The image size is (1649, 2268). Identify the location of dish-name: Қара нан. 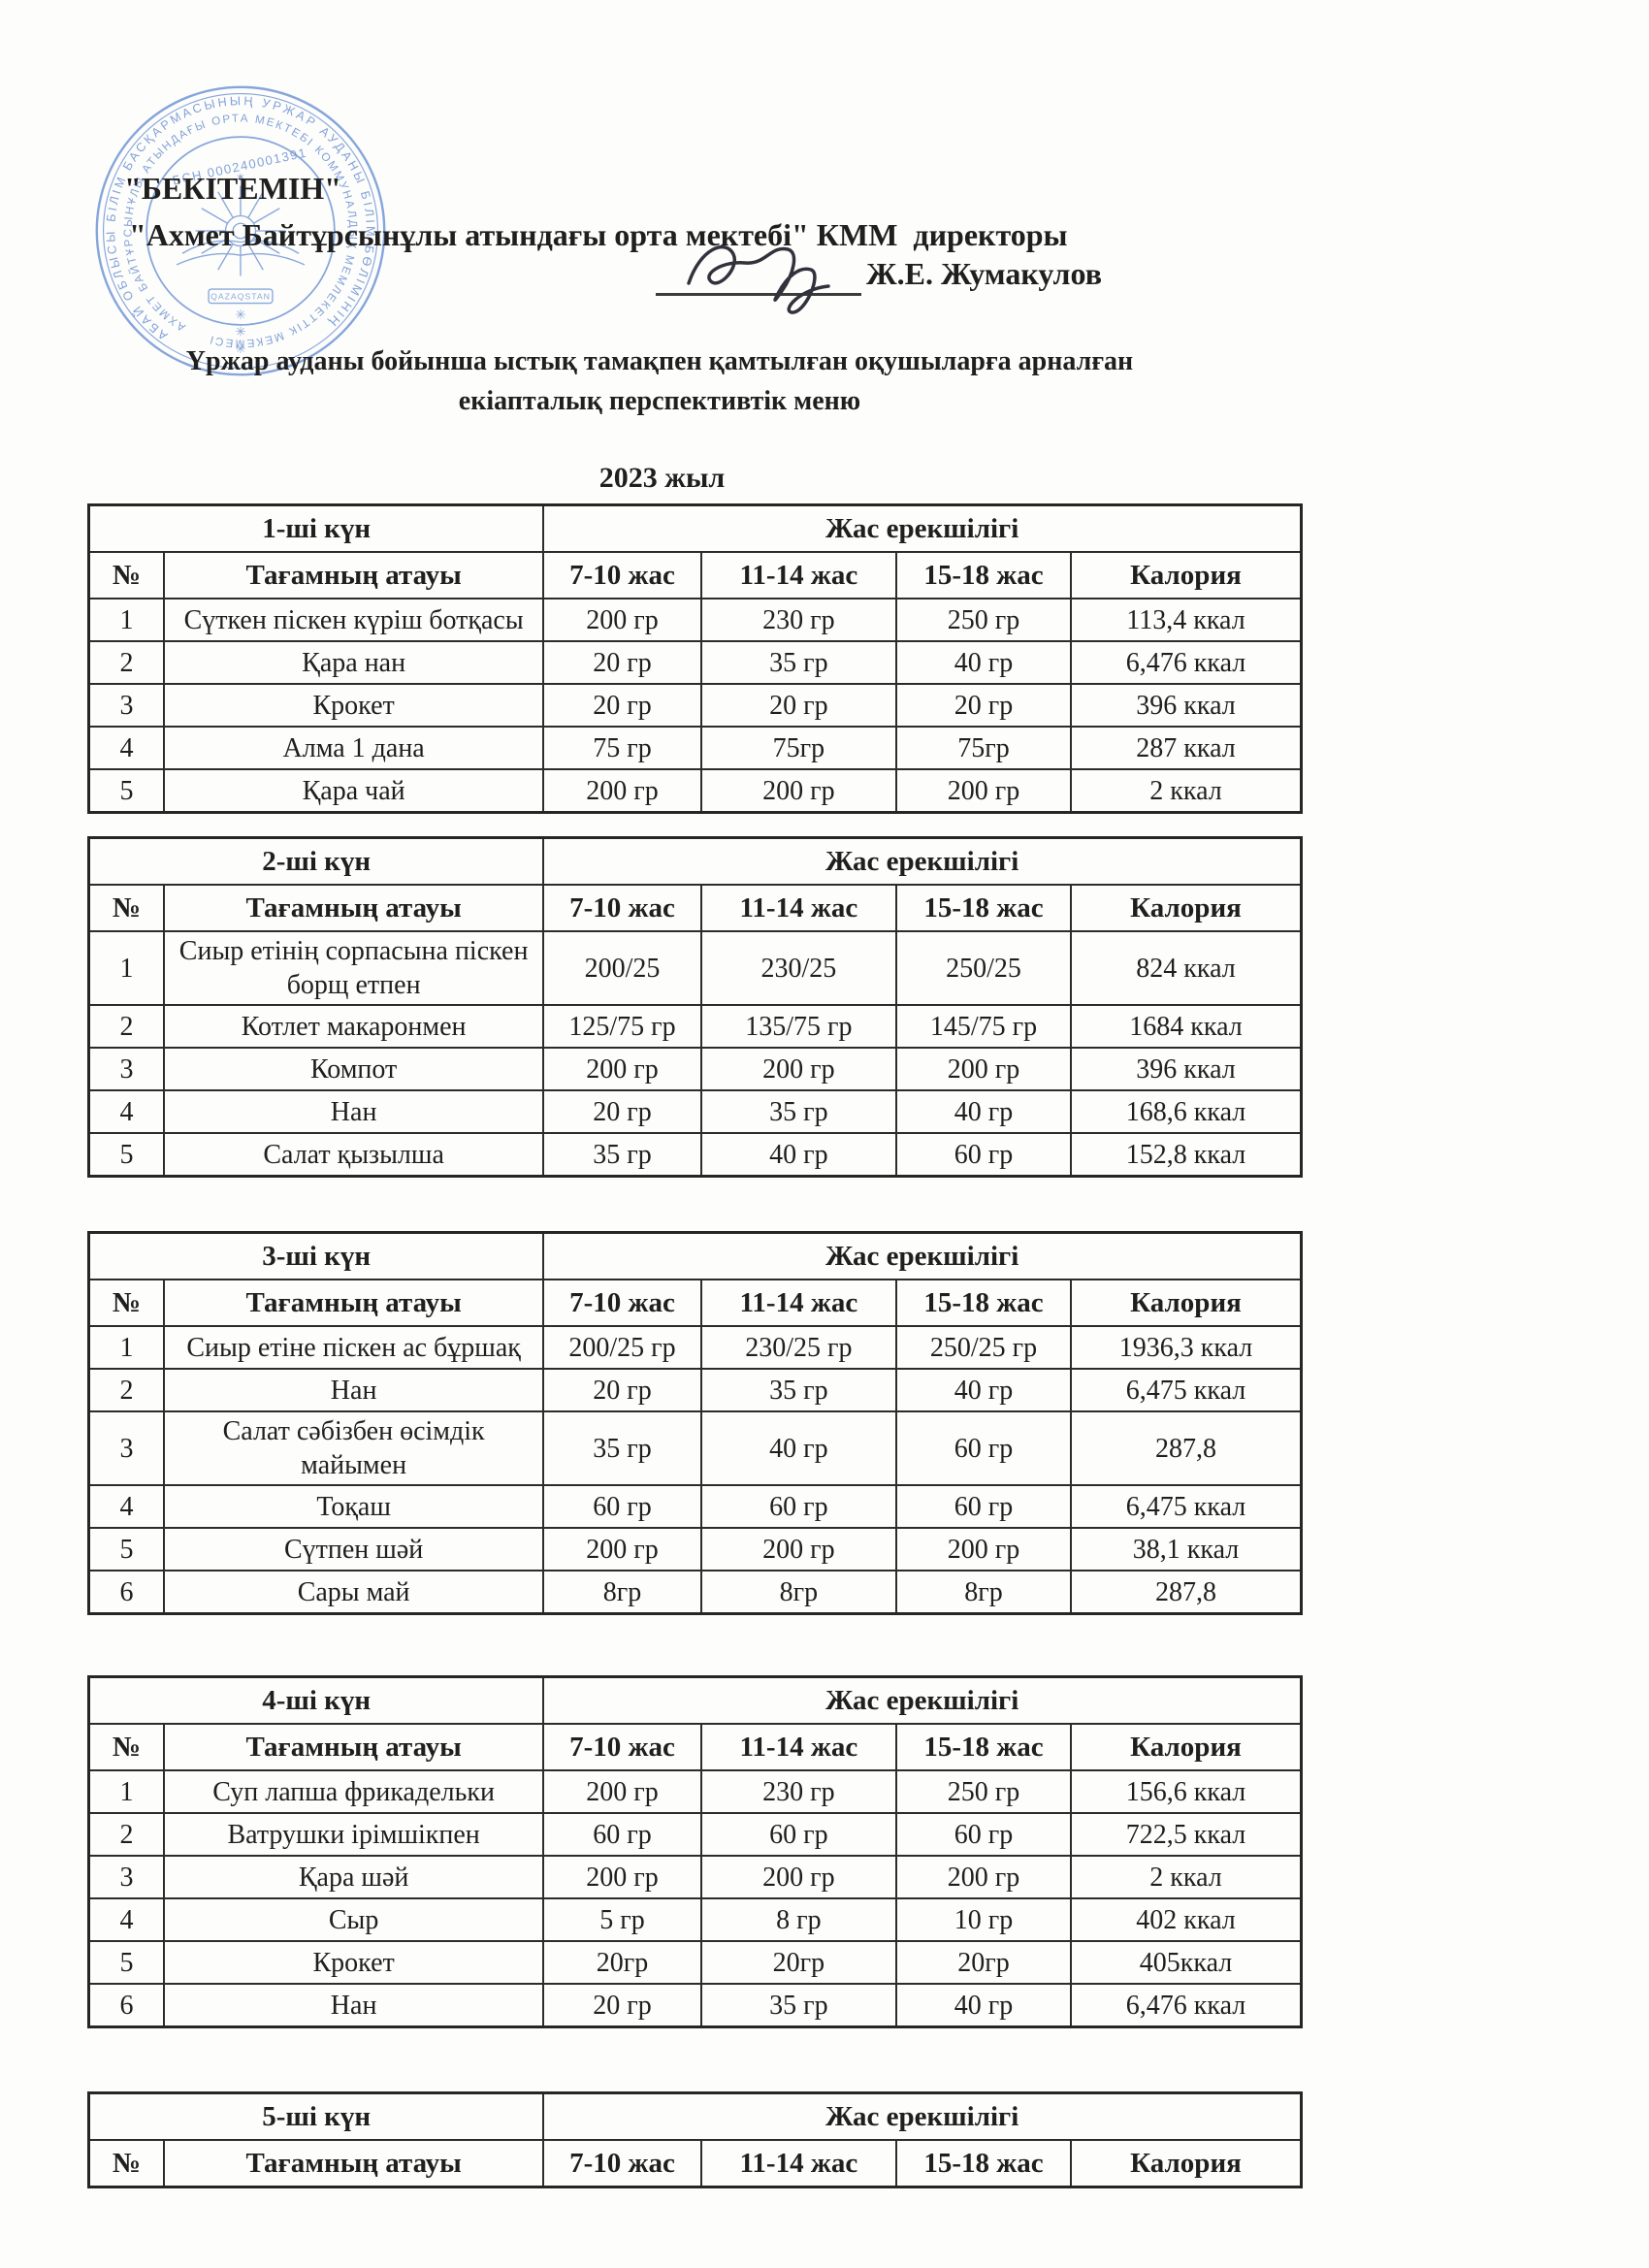
(353, 662).